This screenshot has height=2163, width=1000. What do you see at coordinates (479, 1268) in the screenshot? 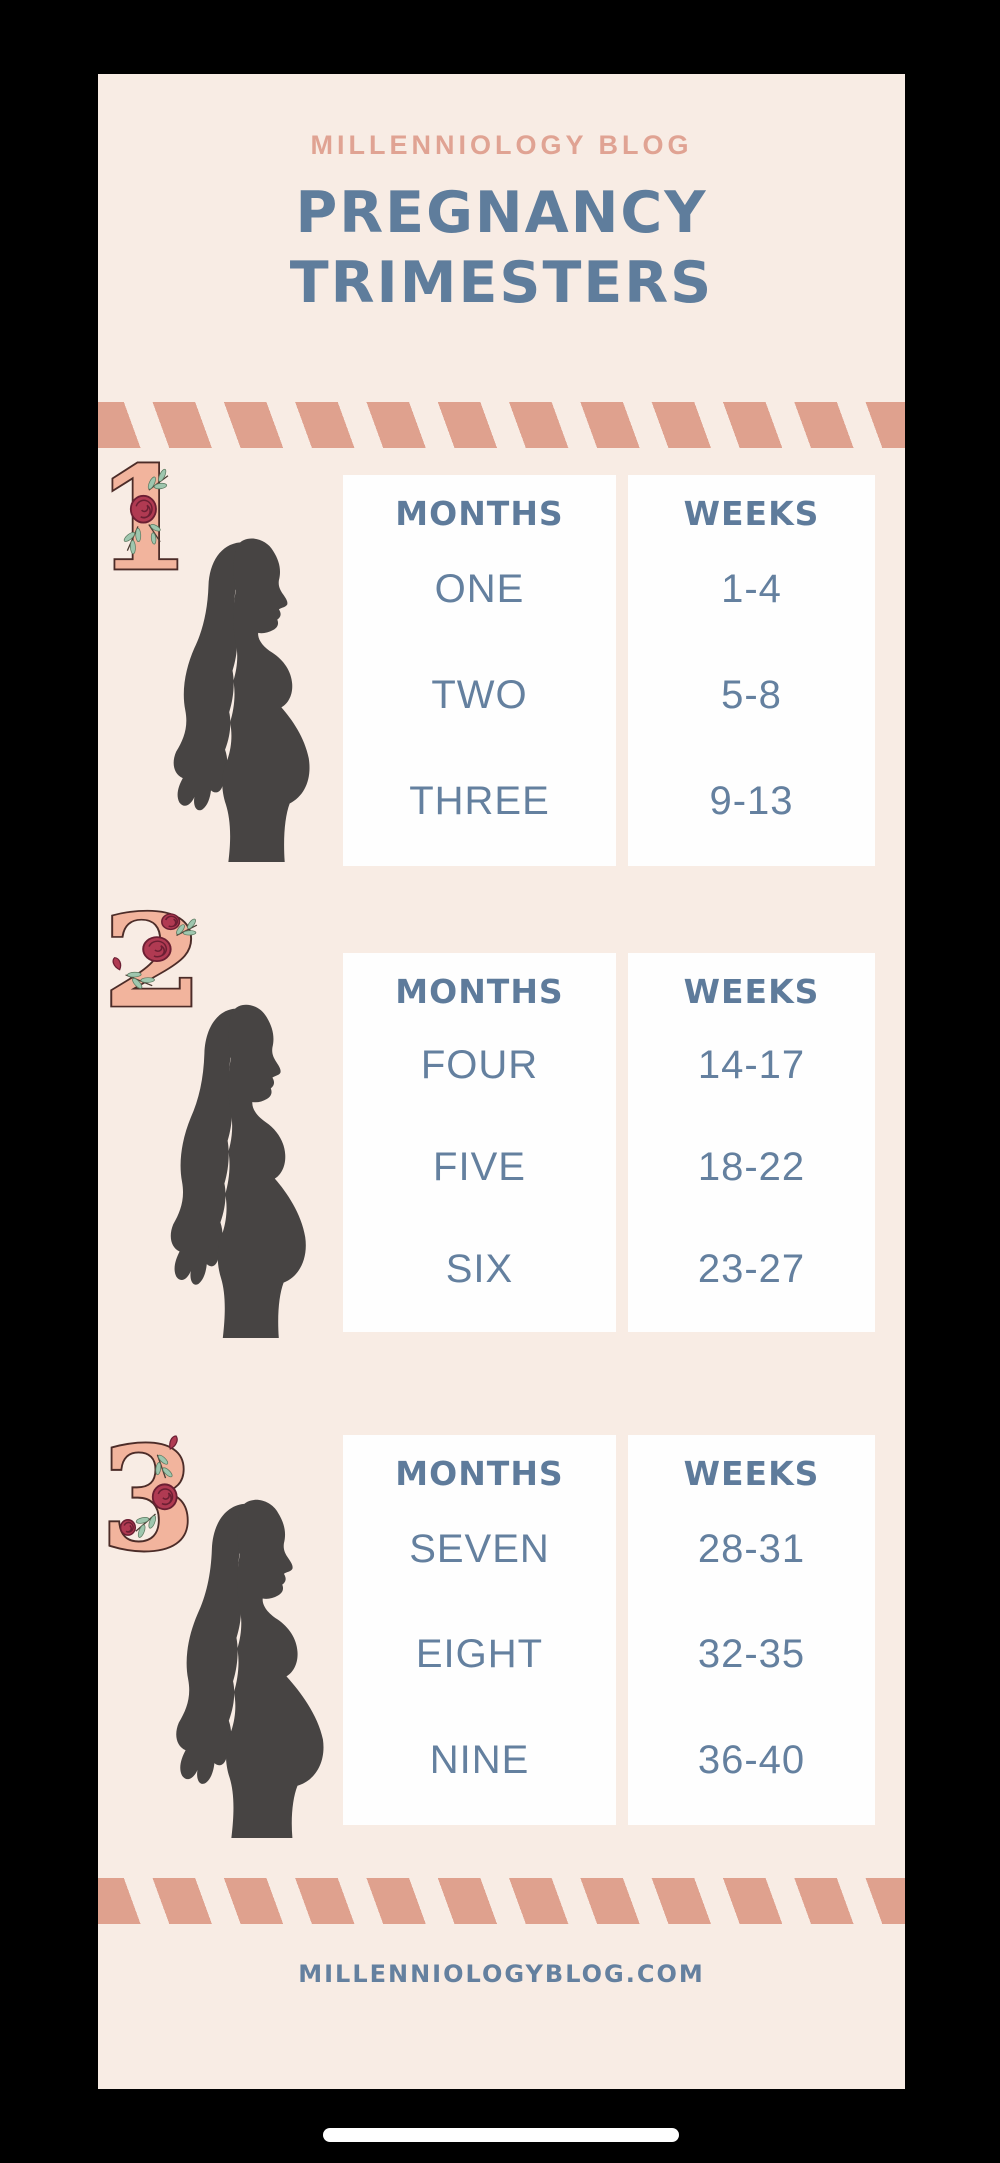
I see `month-value: SIX` at bounding box center [479, 1268].